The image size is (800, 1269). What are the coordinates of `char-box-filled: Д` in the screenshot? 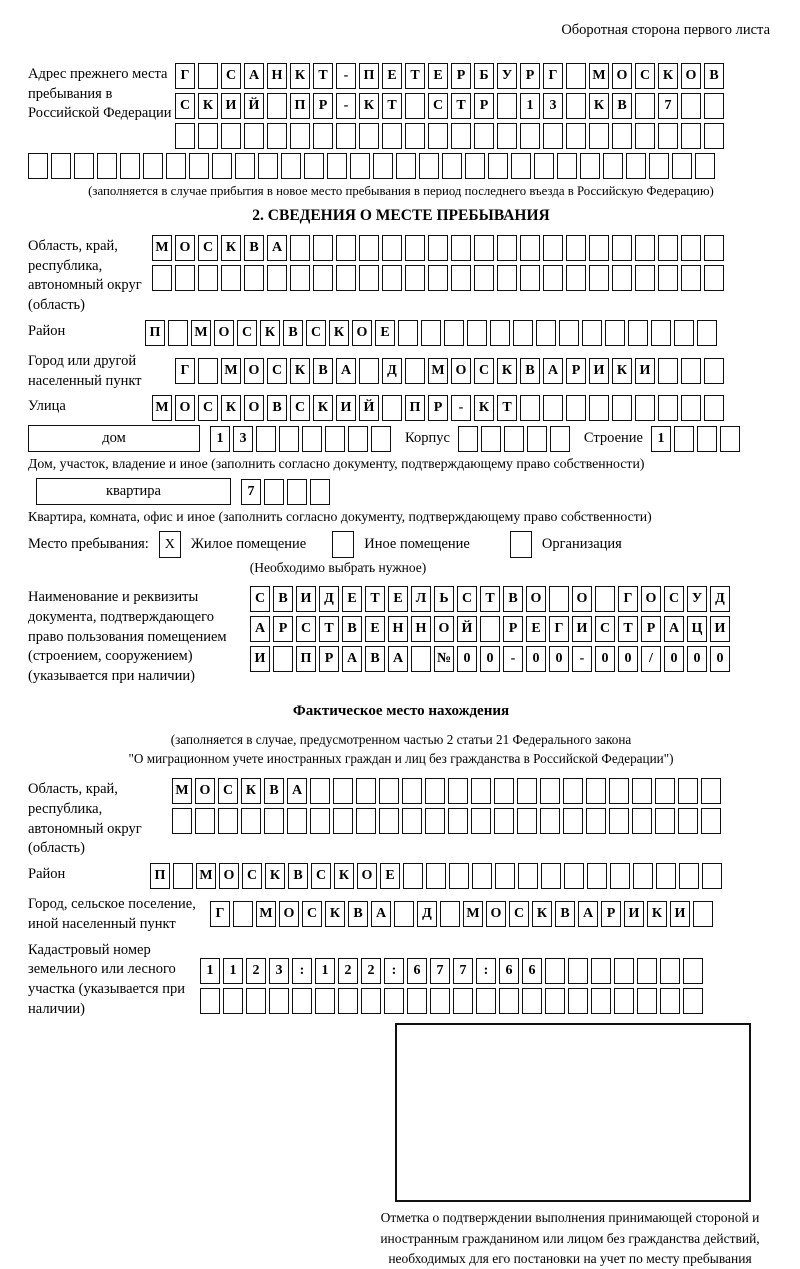 It's located at (329, 599).